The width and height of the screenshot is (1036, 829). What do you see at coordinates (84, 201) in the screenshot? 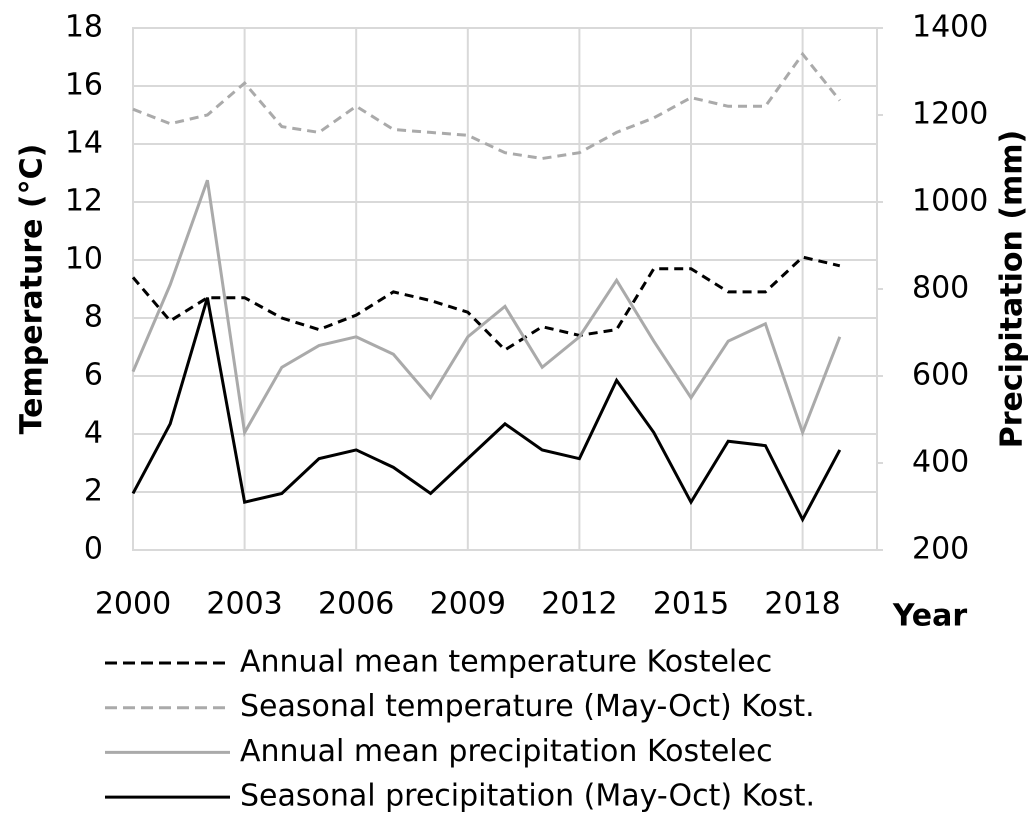
I see `y-tick-label: 12` at bounding box center [84, 201].